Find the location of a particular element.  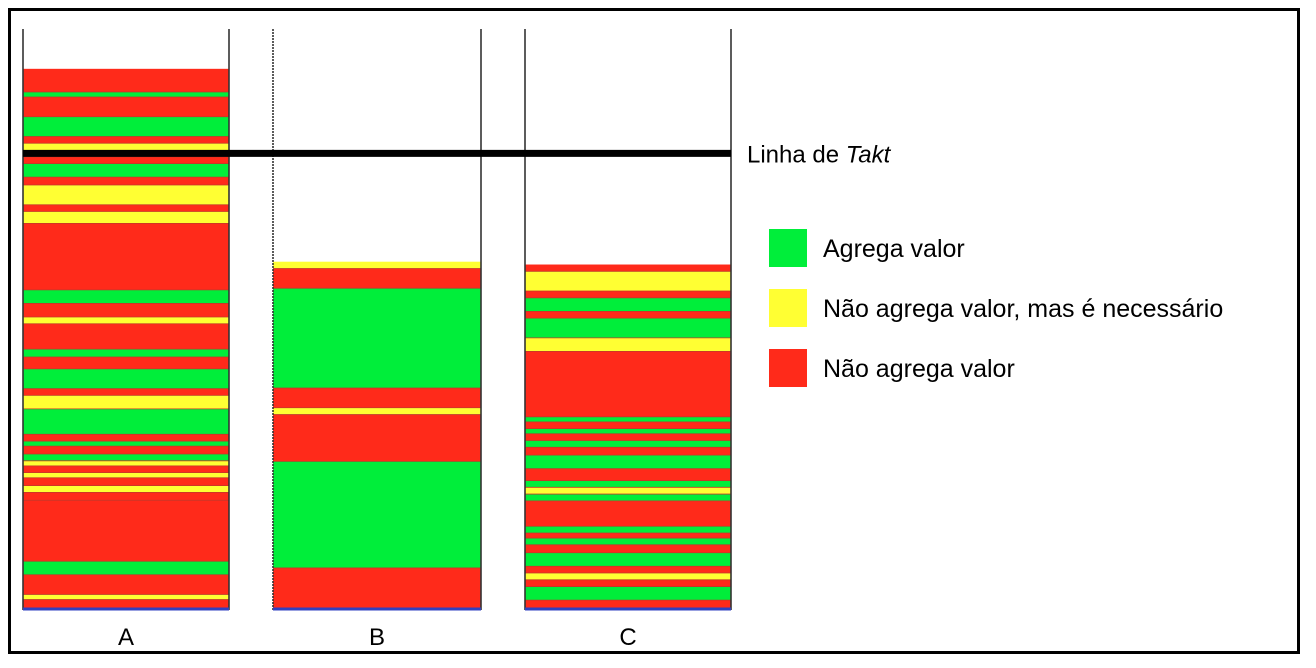

stack-a is located at coordinates (126, 338).